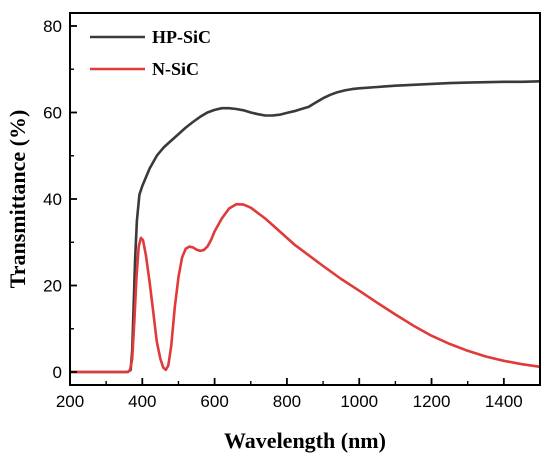 The image size is (550, 464). I want to click on x-tick-label: 400, so click(142, 401).